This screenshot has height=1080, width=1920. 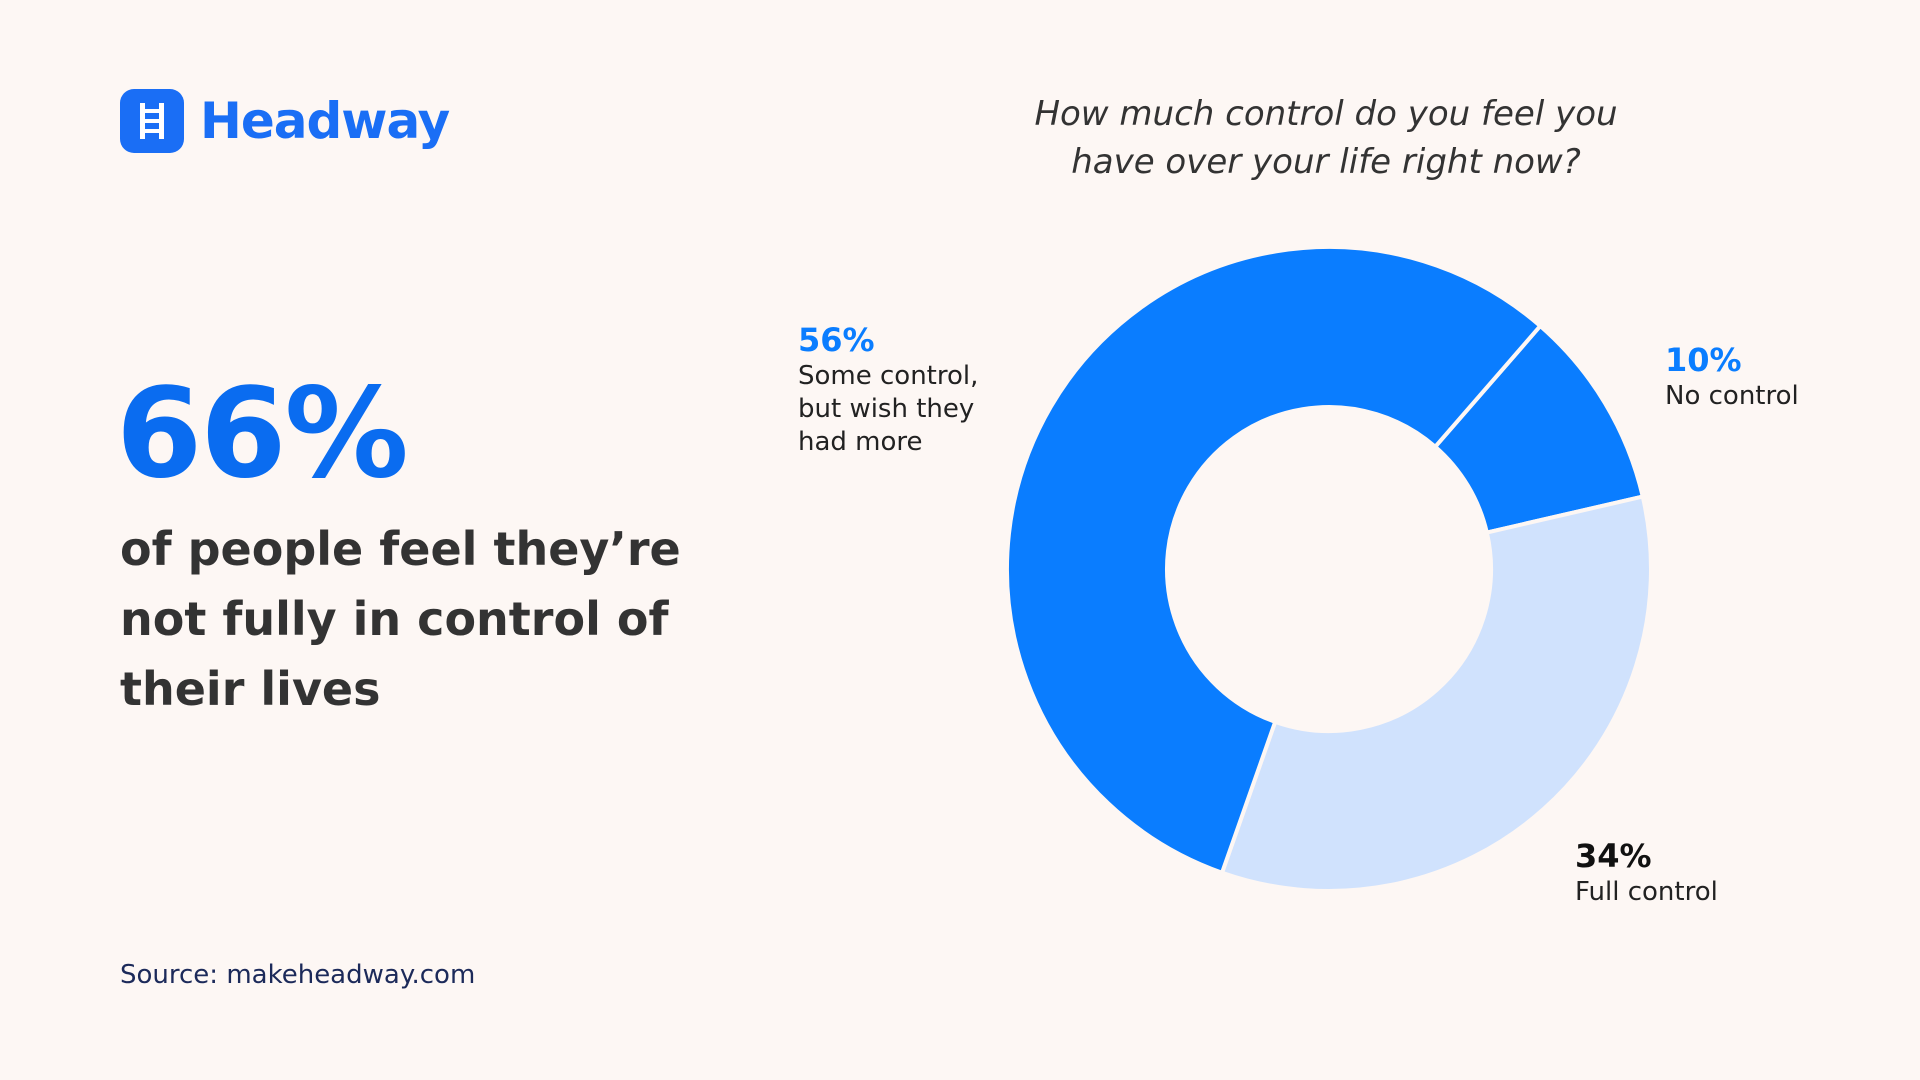 I want to click on logo-icon, so click(x=152, y=121).